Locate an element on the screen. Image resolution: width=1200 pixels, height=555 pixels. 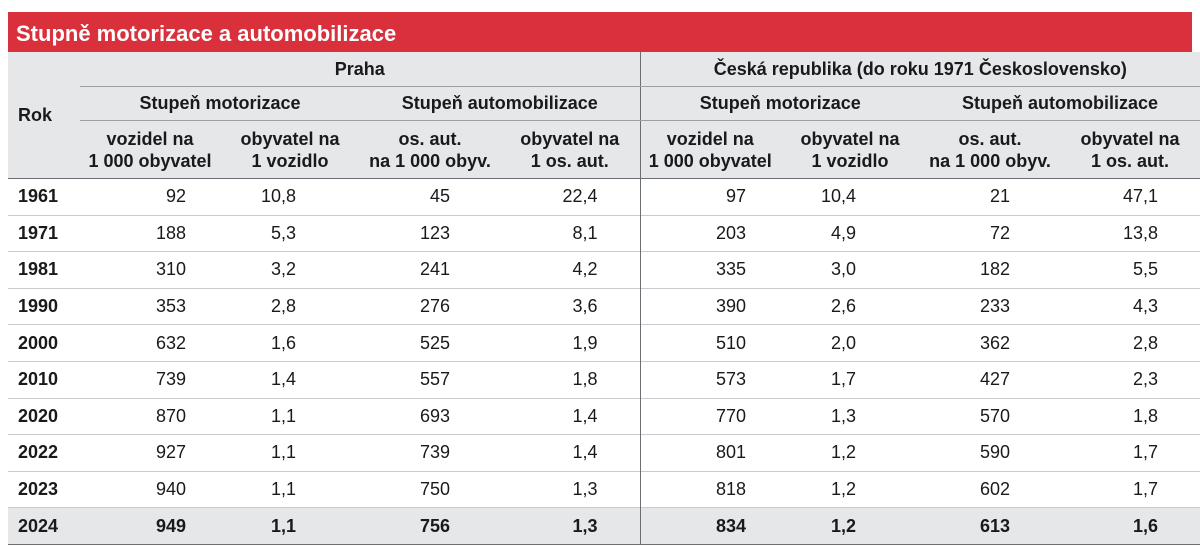
table-cell: 2,3 is located at coordinates (1130, 379).